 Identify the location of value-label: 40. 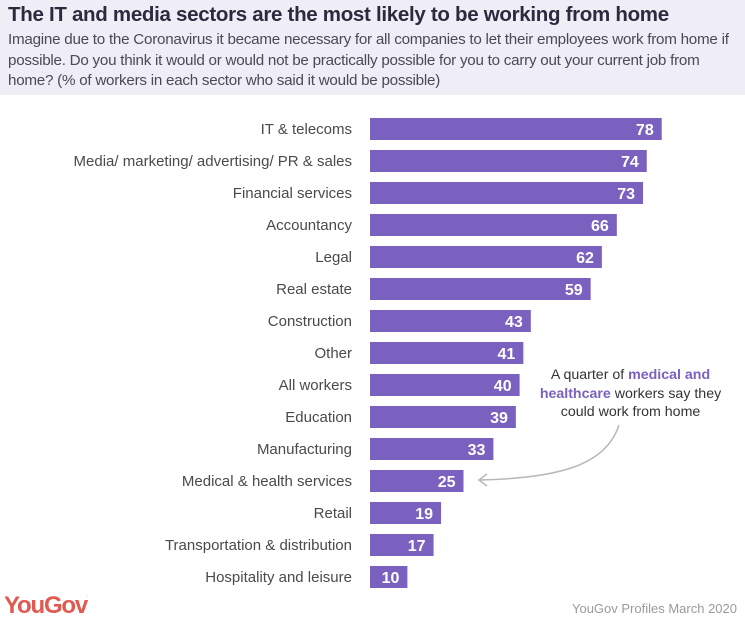
(503, 386).